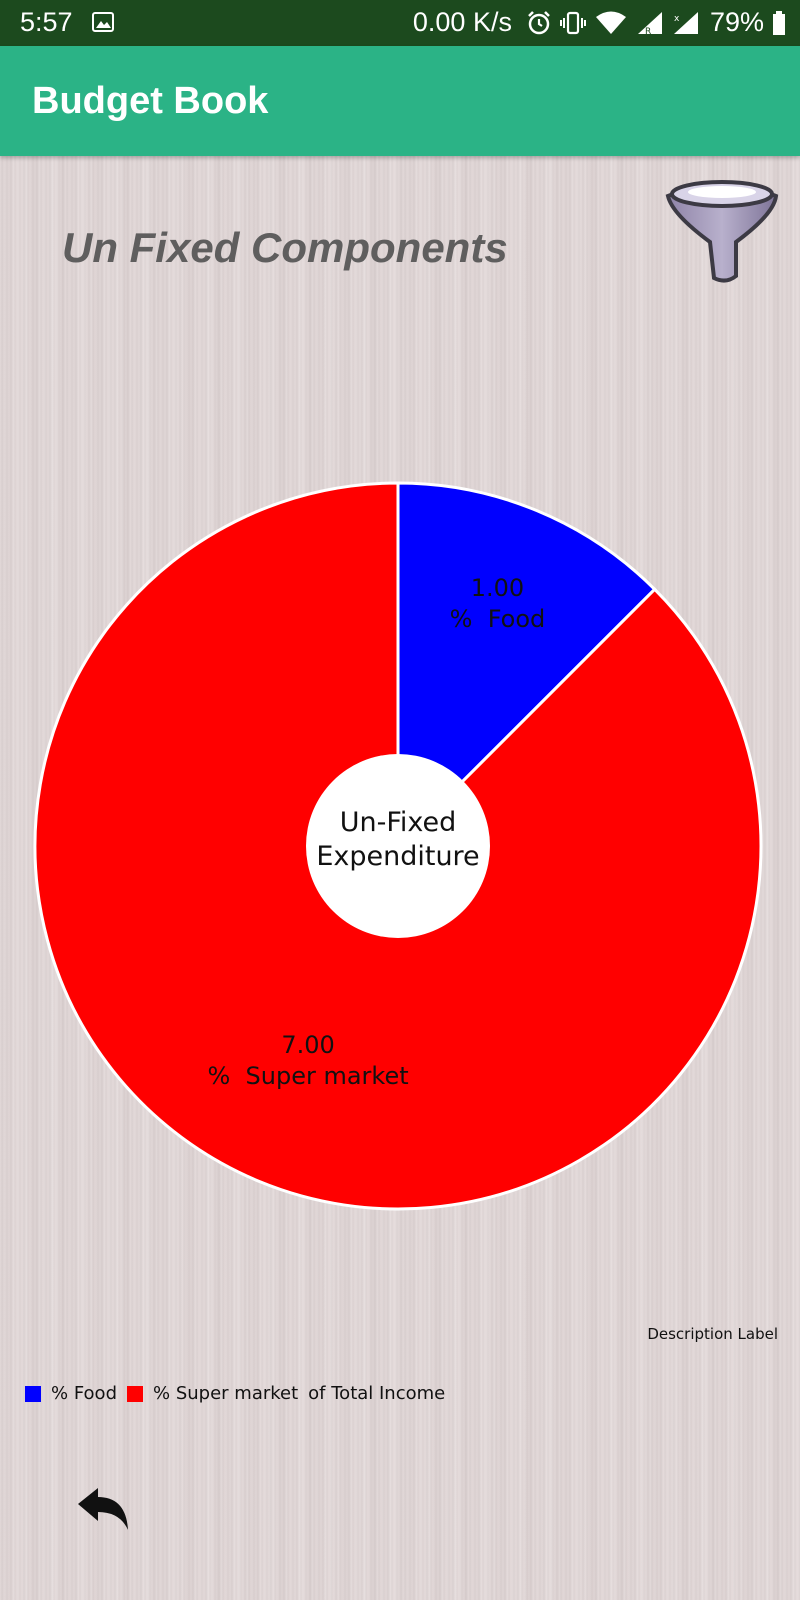  Describe the element at coordinates (572, 22) in the screenshot. I see `vibrate-icon` at that location.